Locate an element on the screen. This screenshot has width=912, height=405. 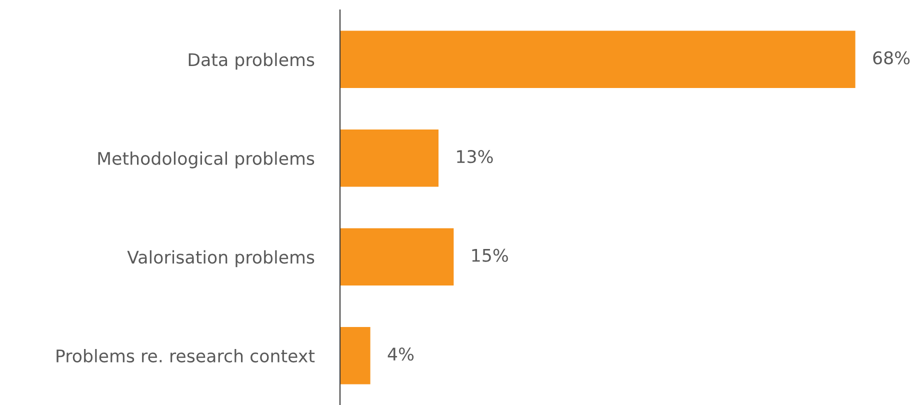
y-tick-label: Methodological problems is located at coordinates (206, 160).